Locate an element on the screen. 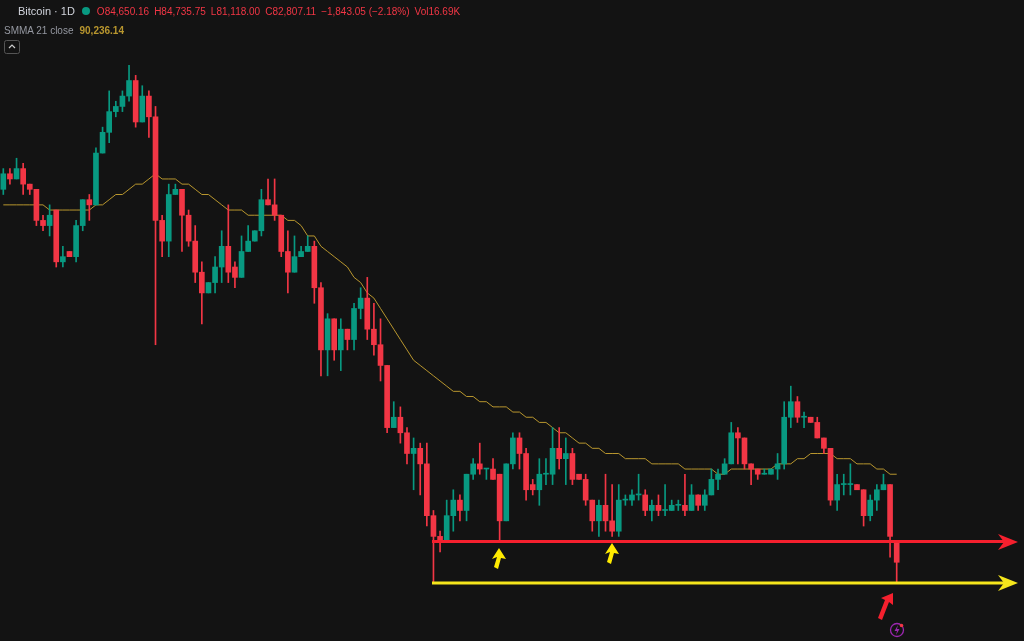 The width and height of the screenshot is (1024, 641). text: H84,735.75 is located at coordinates (180, 11).